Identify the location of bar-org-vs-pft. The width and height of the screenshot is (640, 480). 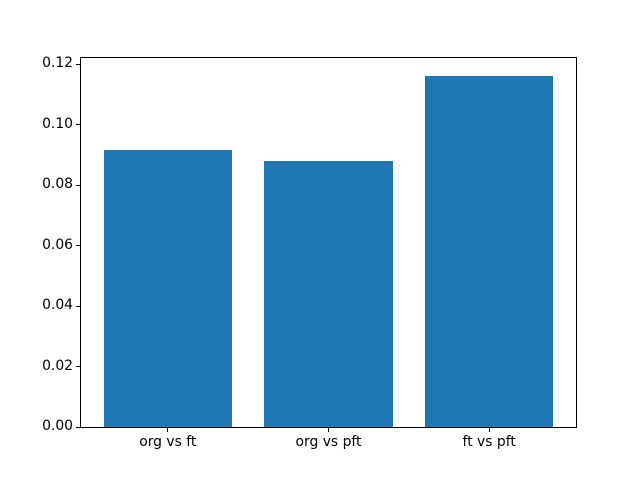
(328, 293).